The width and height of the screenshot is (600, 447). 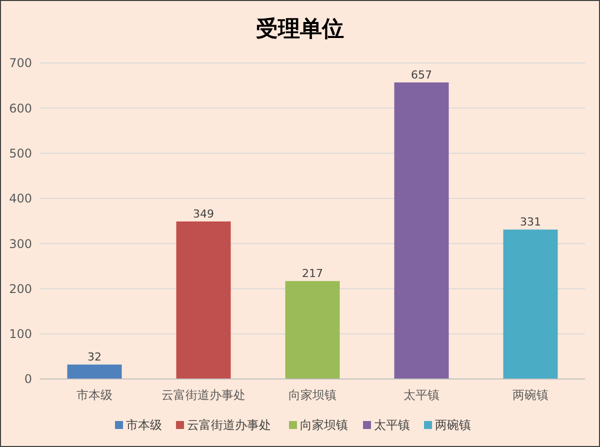 What do you see at coordinates (144, 425) in the screenshot?
I see `legend-label: 市本级` at bounding box center [144, 425].